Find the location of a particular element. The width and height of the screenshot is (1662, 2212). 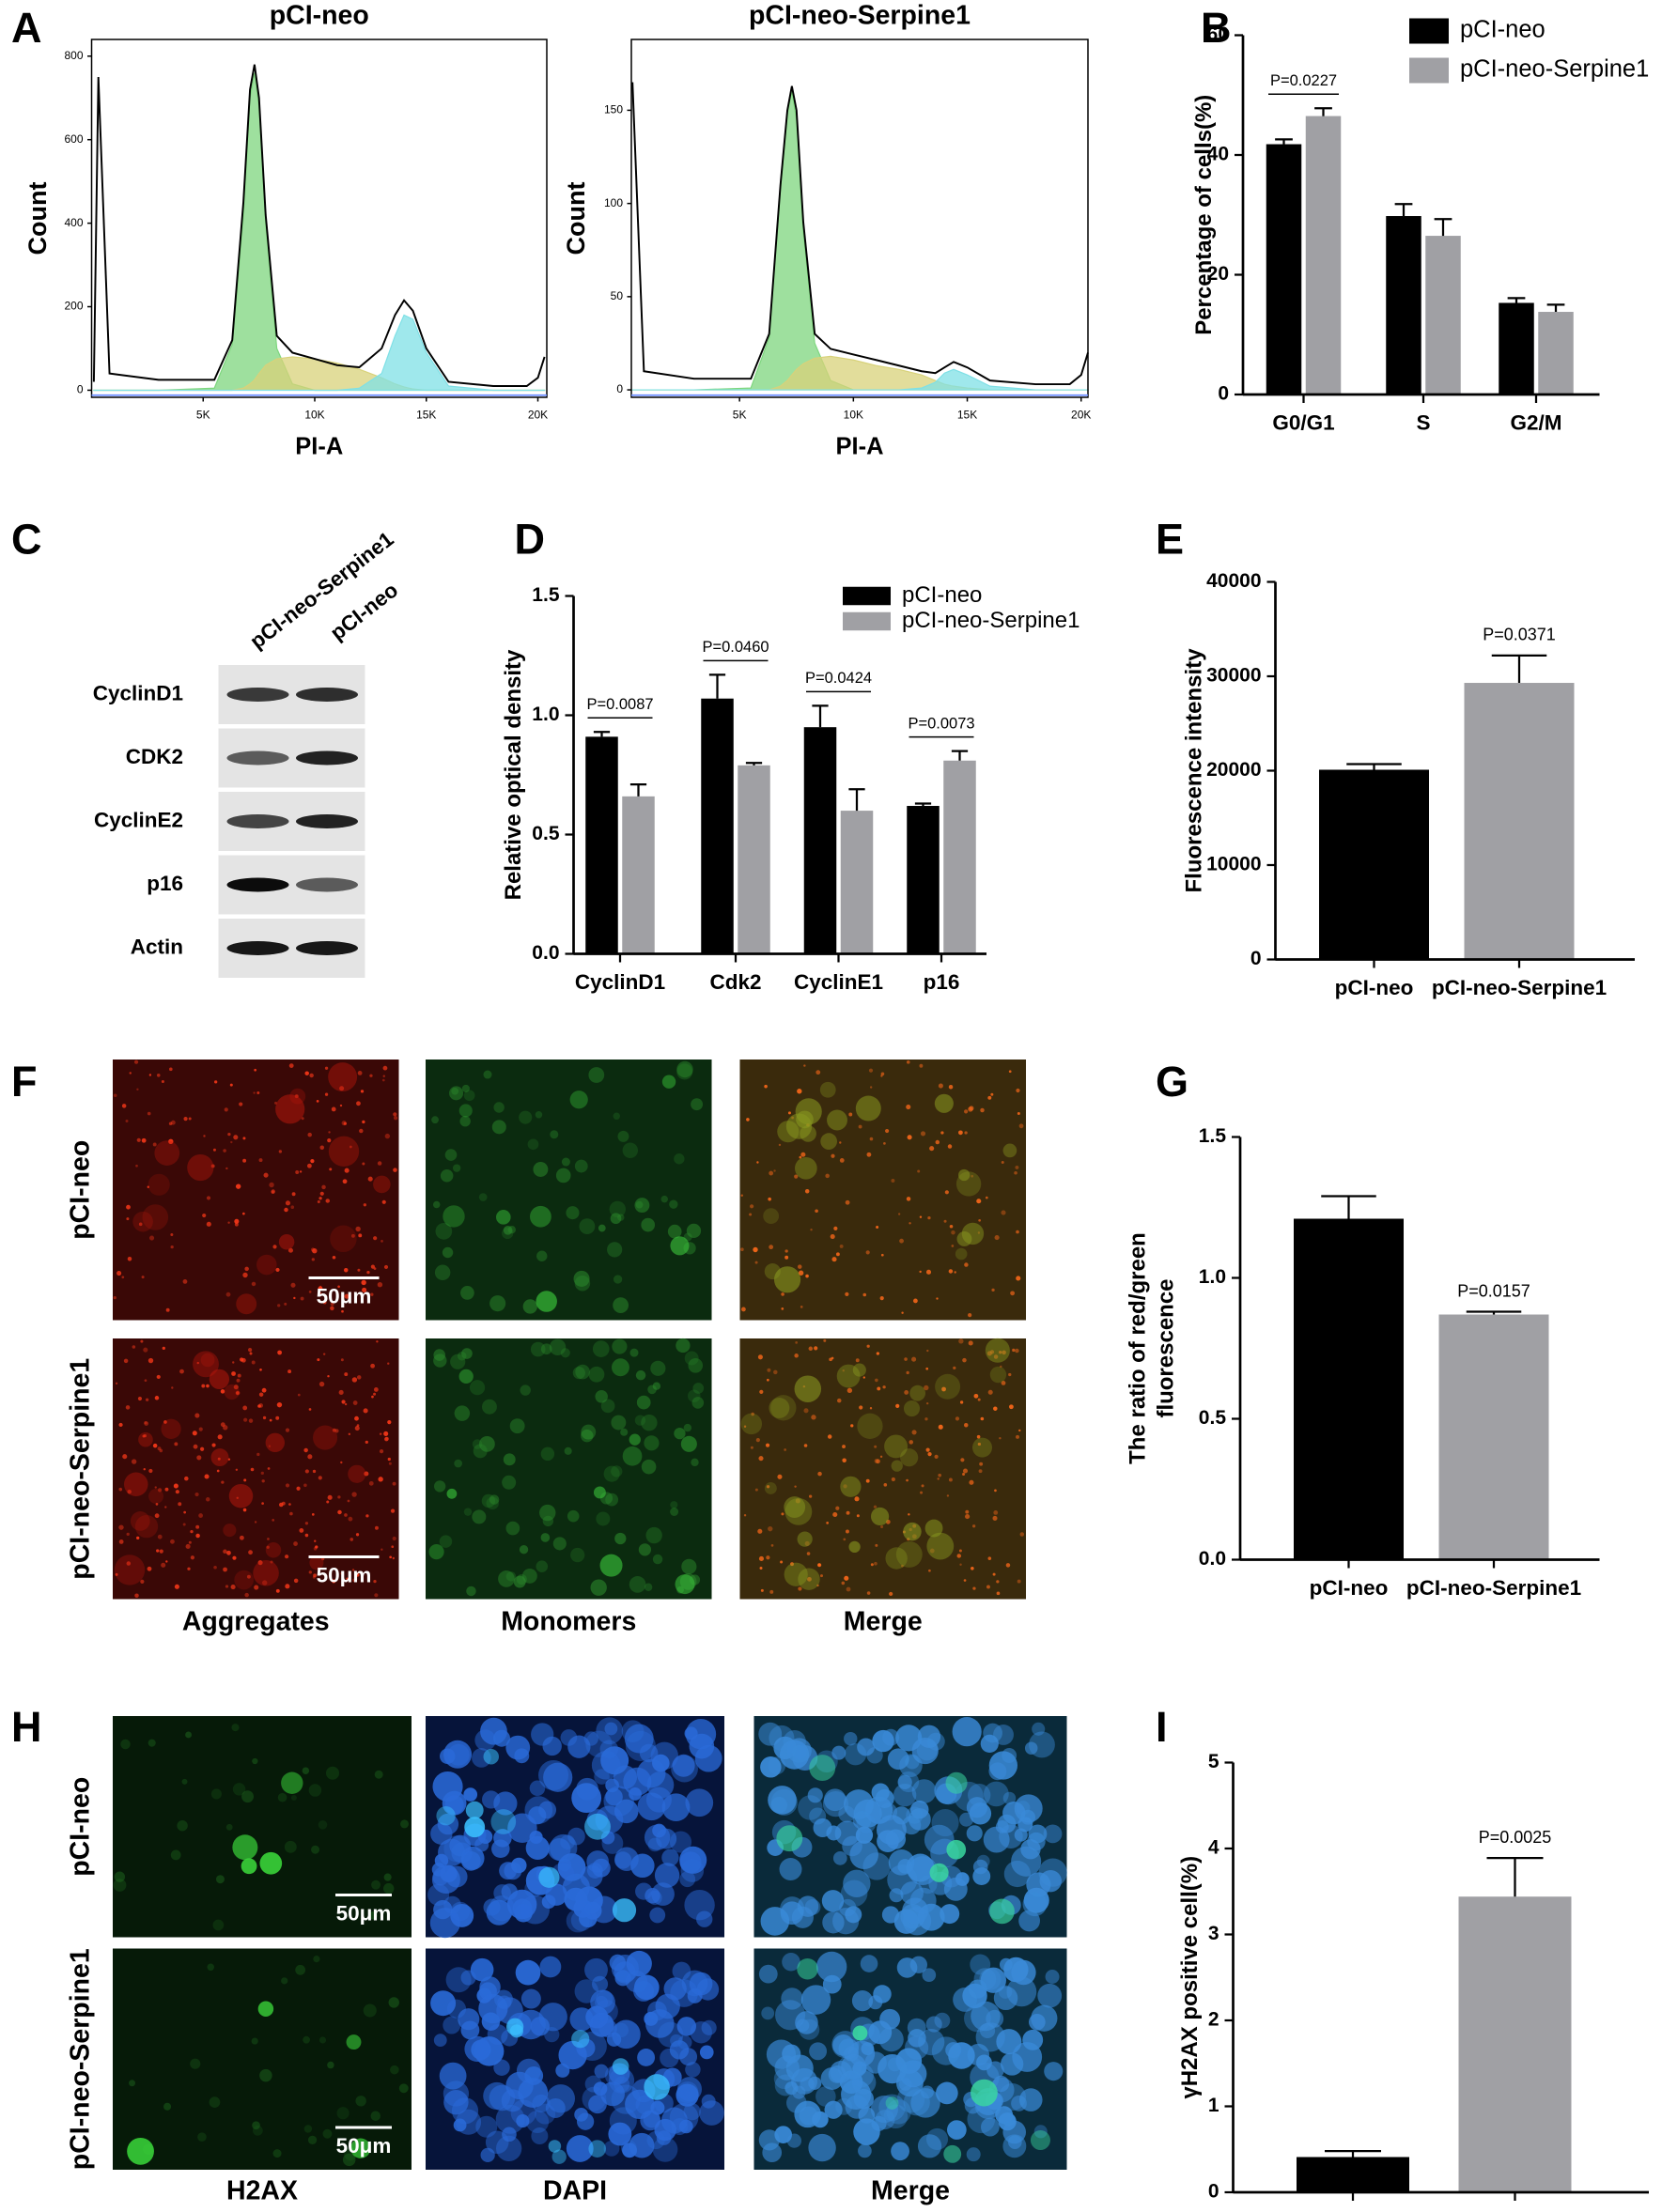

y-tick-label: 1.5 is located at coordinates (1213, 1136).